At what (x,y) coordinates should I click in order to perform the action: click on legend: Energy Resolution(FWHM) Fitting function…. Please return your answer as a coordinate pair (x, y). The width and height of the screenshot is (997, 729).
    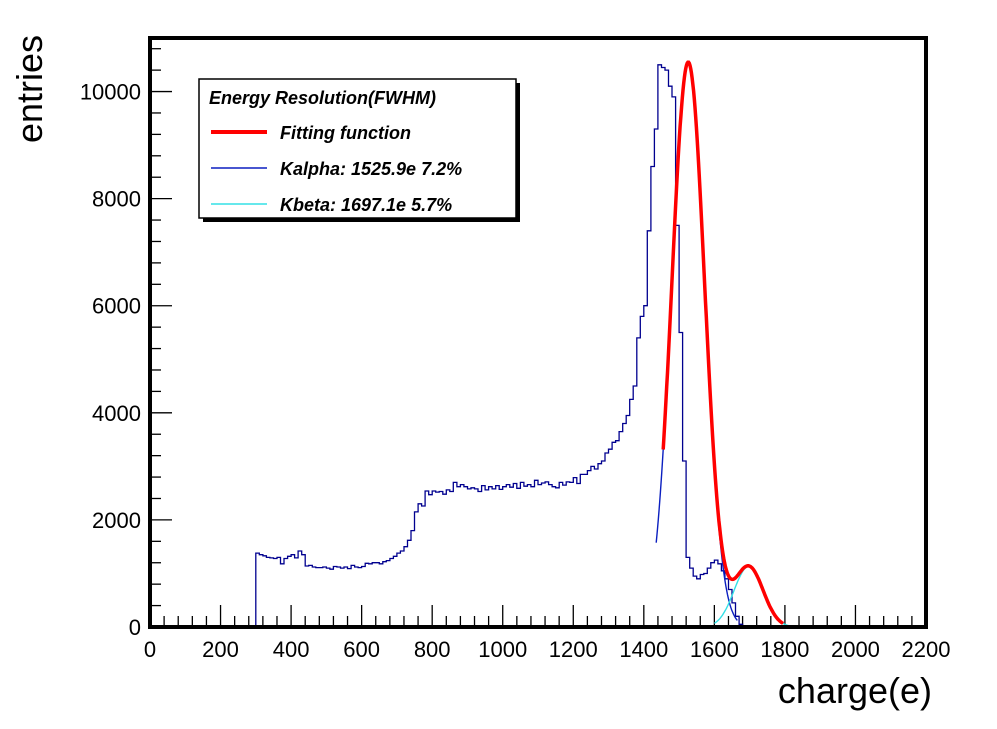
    Looking at the image, I should click on (359, 150).